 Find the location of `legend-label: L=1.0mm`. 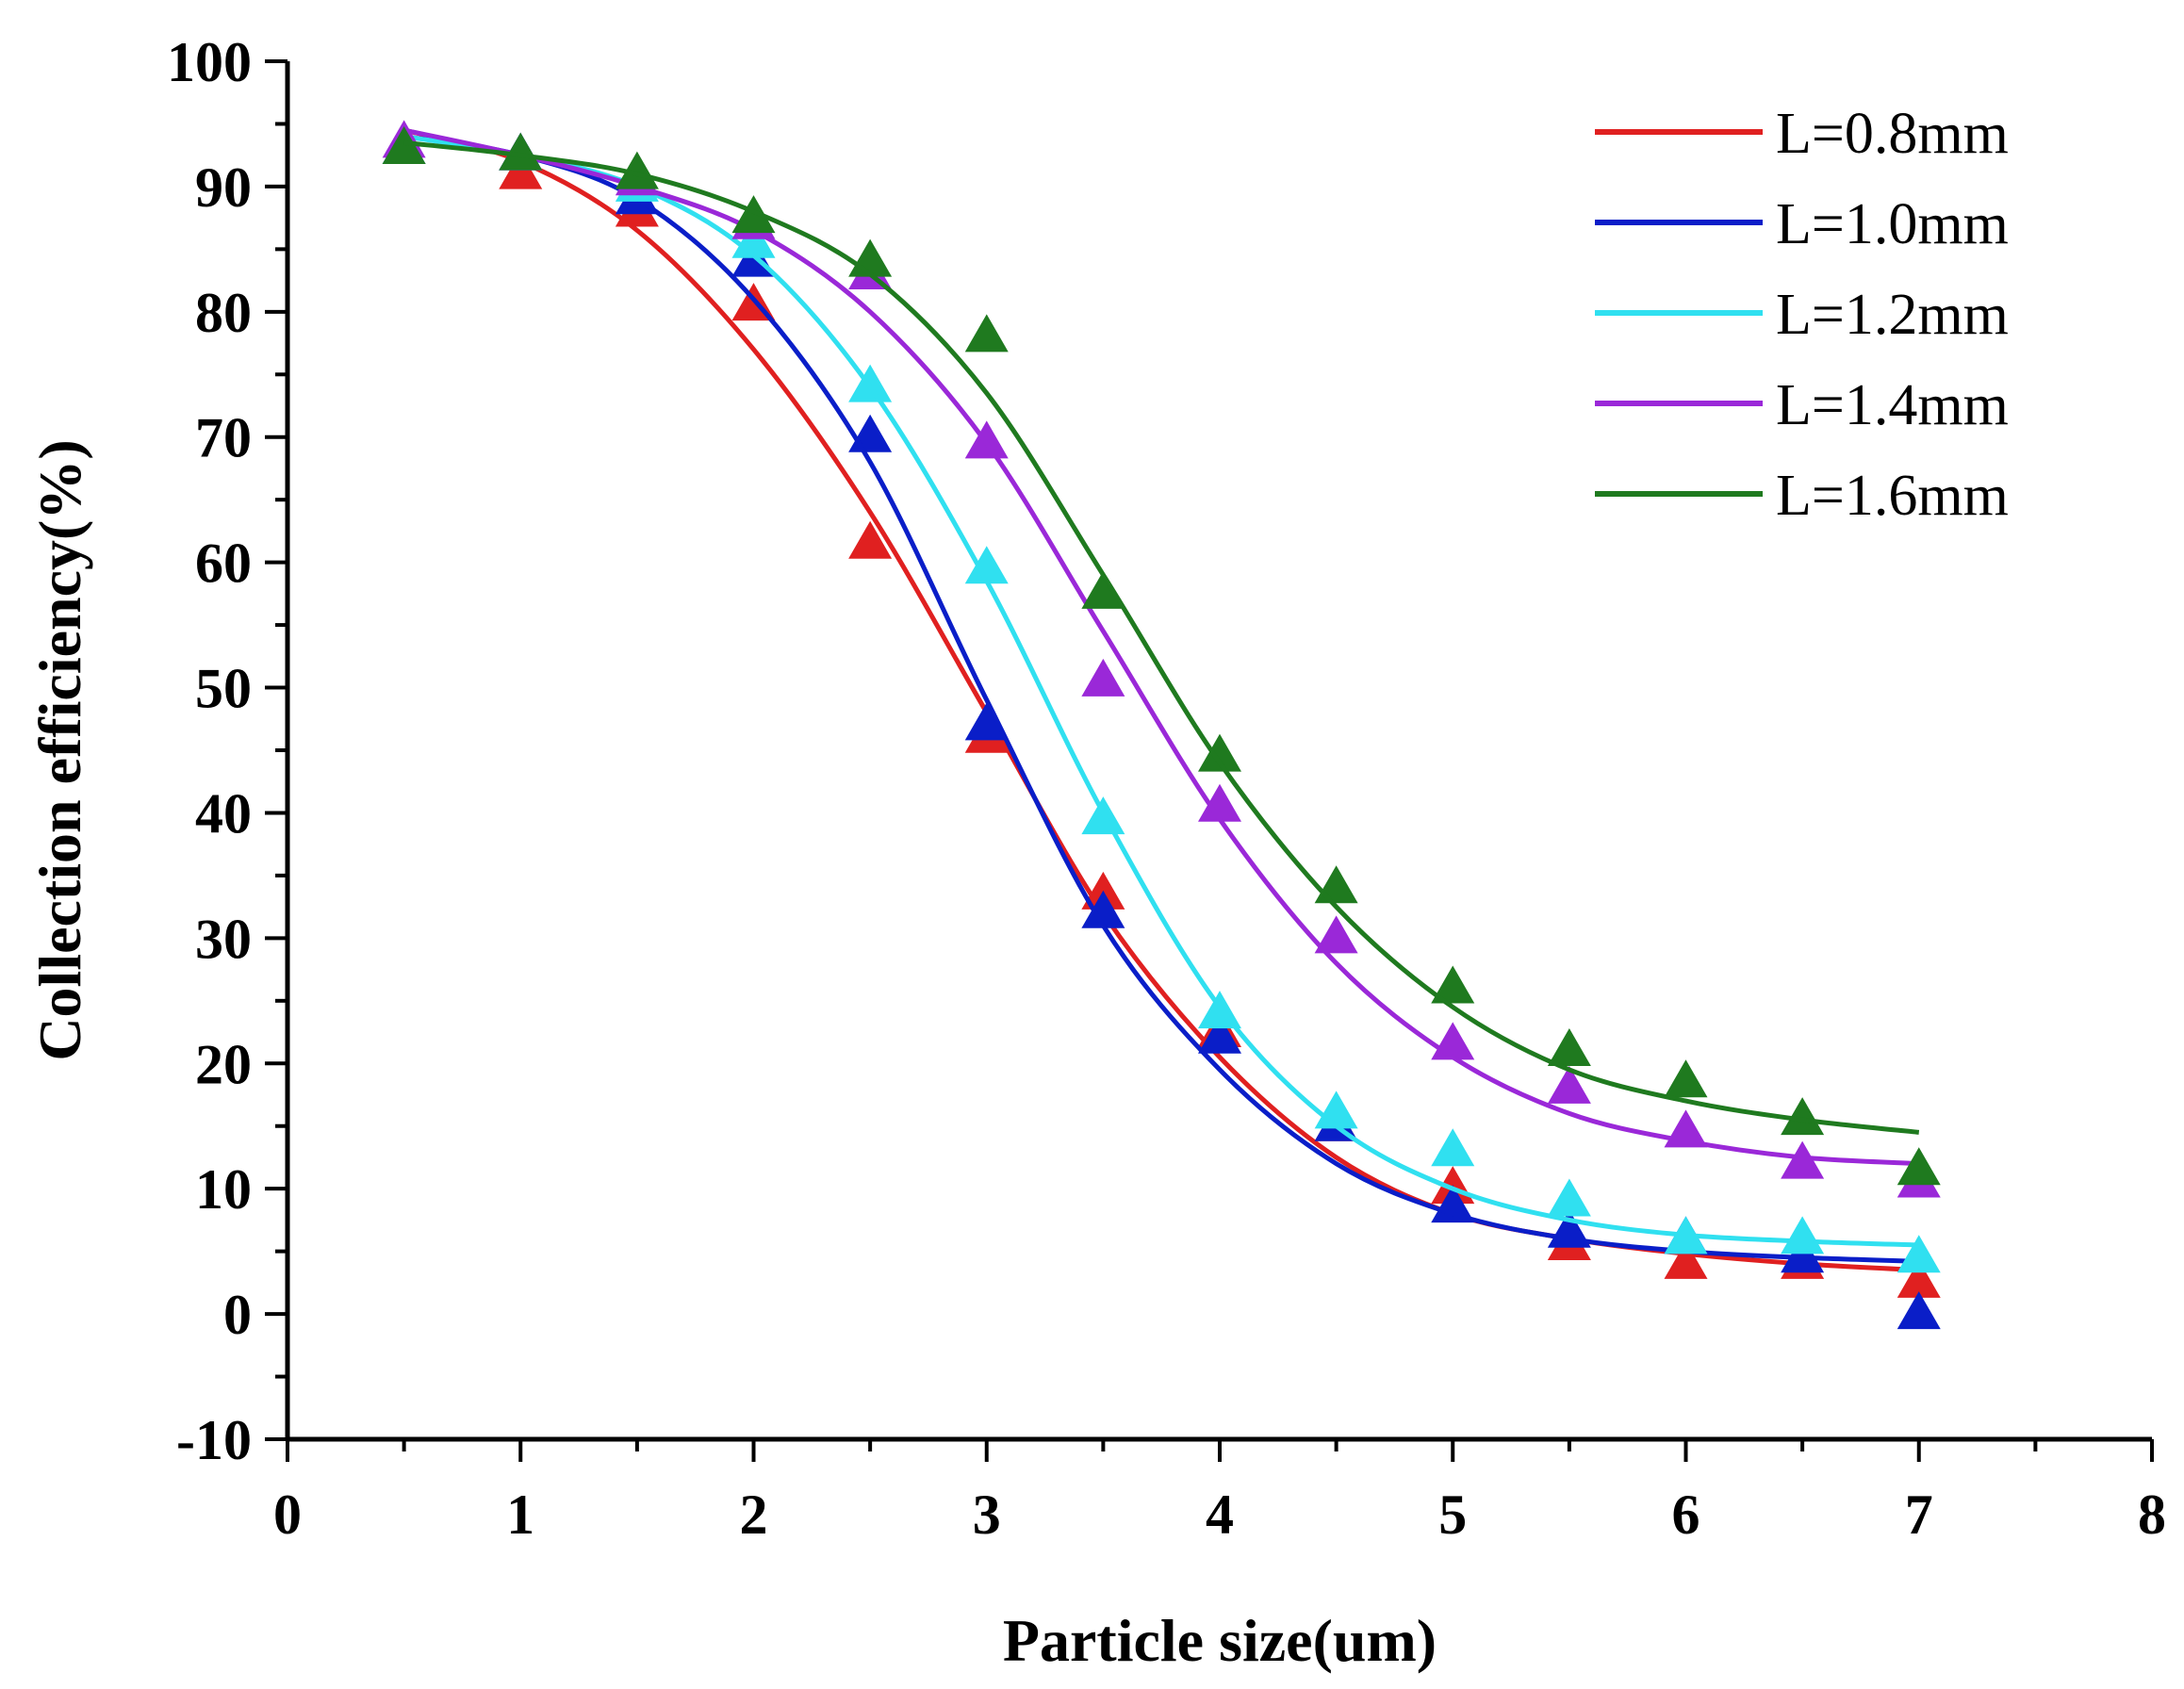

legend-label: L=1.0mm is located at coordinates (1892, 224).